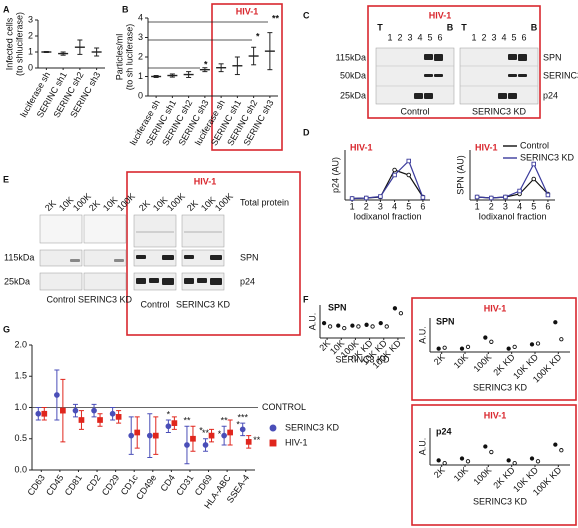  Describe the element at coordinates (454, 62) in the screenshot. I see `hiv-frame-c` at that location.